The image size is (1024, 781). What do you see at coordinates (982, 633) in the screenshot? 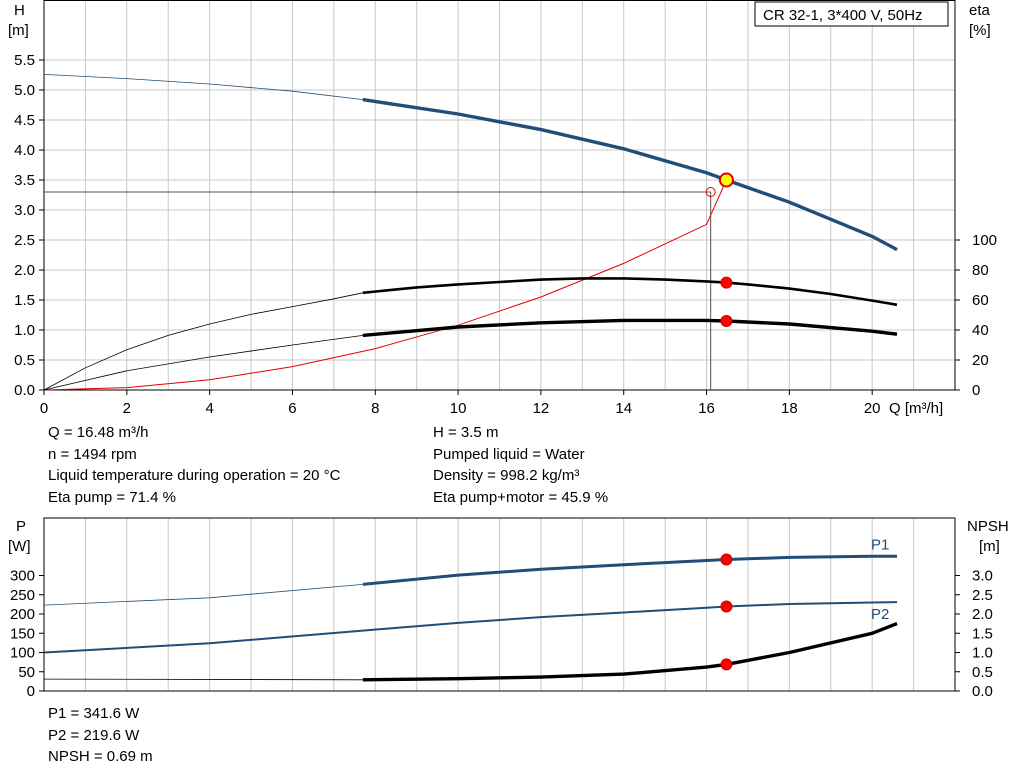
I see `npsh-tick-label: 1.5` at bounding box center [982, 633].